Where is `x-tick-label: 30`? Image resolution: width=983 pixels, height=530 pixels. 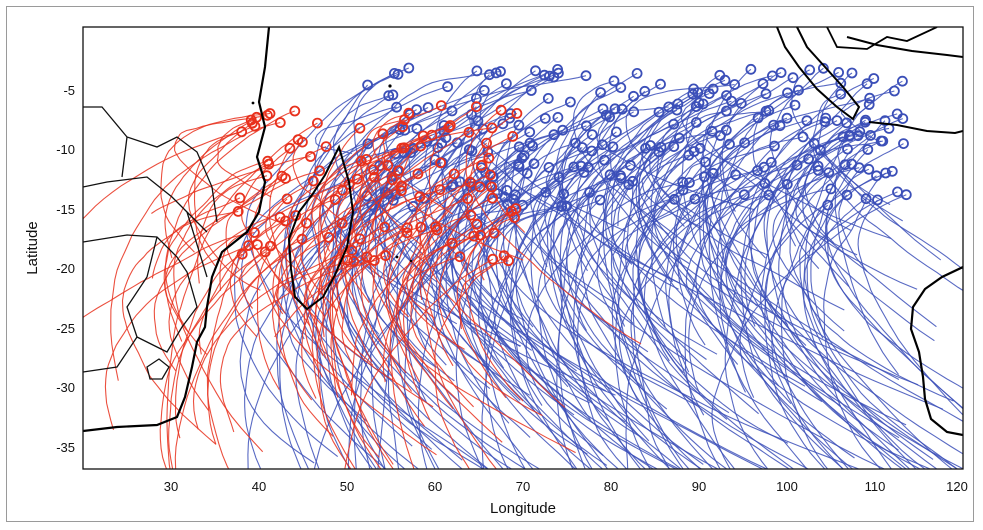 x-tick-label: 30 is located at coordinates (171, 486).